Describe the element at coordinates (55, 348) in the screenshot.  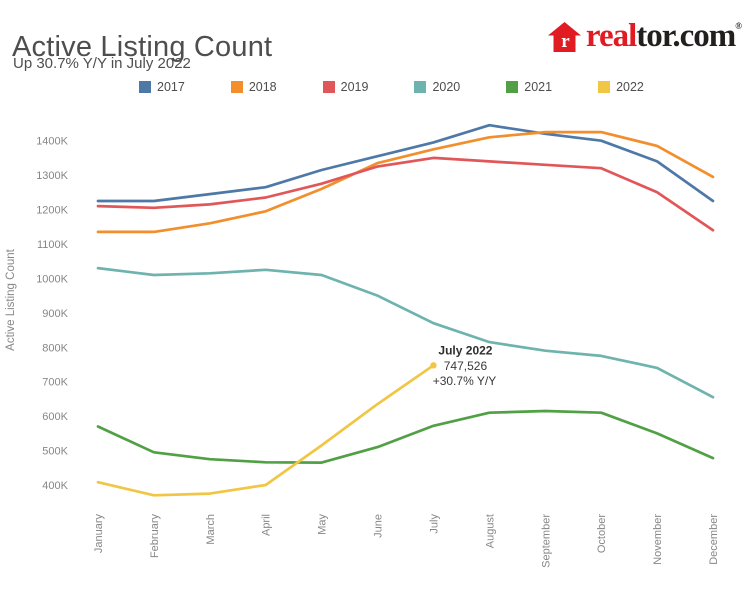
I see `y-axis-tick-label: 800K` at that location.